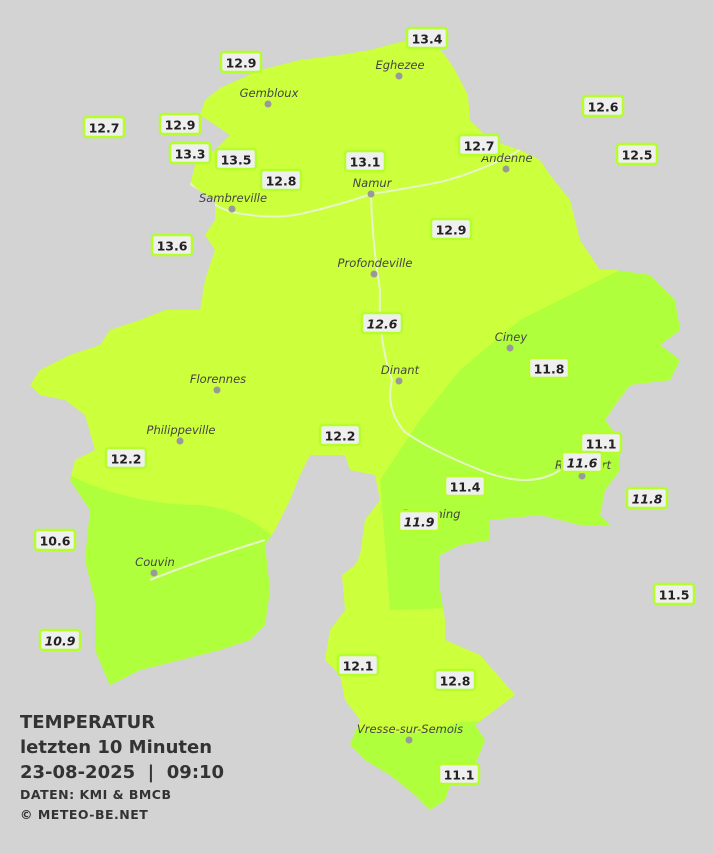 This screenshot has width=713, height=853. I want to click on station: 10.6, so click(55, 540).